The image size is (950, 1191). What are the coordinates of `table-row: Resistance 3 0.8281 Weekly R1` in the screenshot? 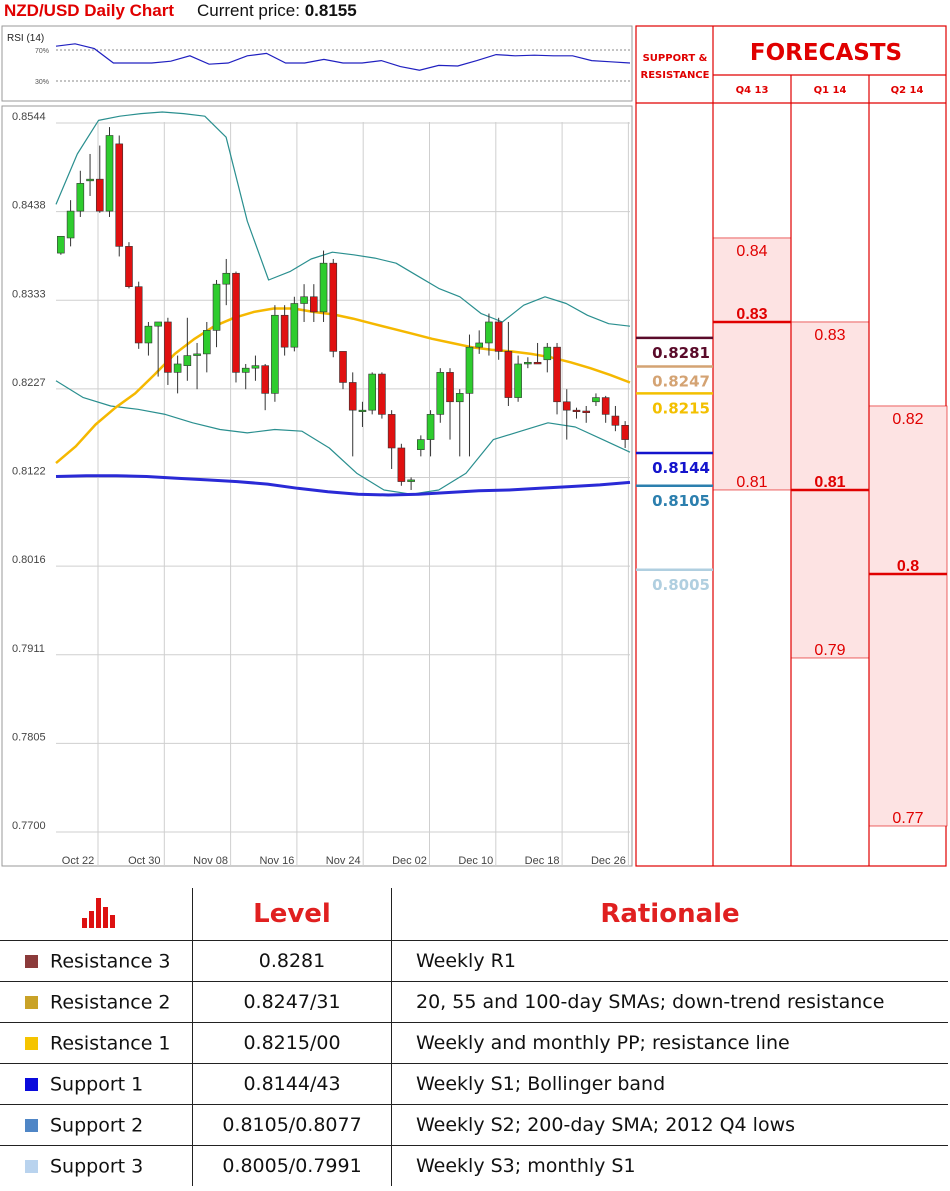 It's located at (474, 961).